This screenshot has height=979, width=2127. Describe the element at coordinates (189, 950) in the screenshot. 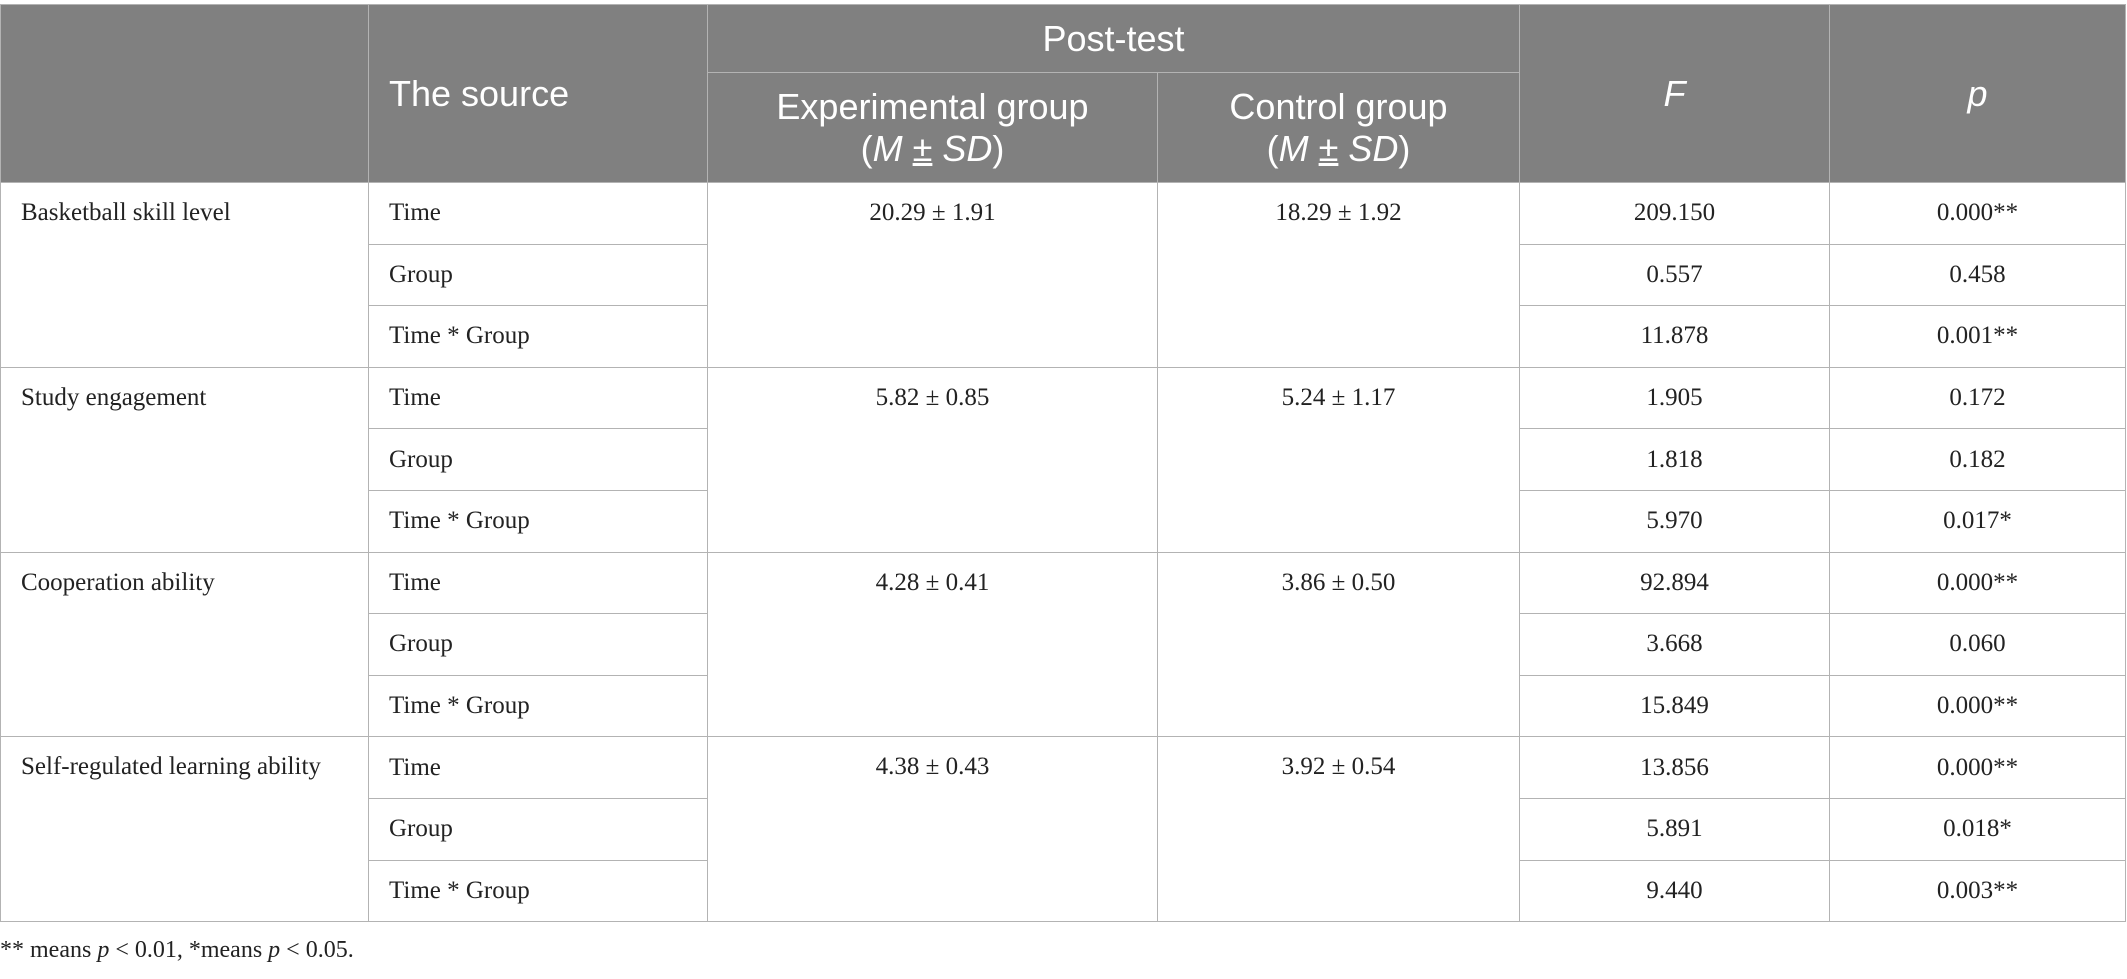

I see `footnote-text: < 0.01, *means` at that location.